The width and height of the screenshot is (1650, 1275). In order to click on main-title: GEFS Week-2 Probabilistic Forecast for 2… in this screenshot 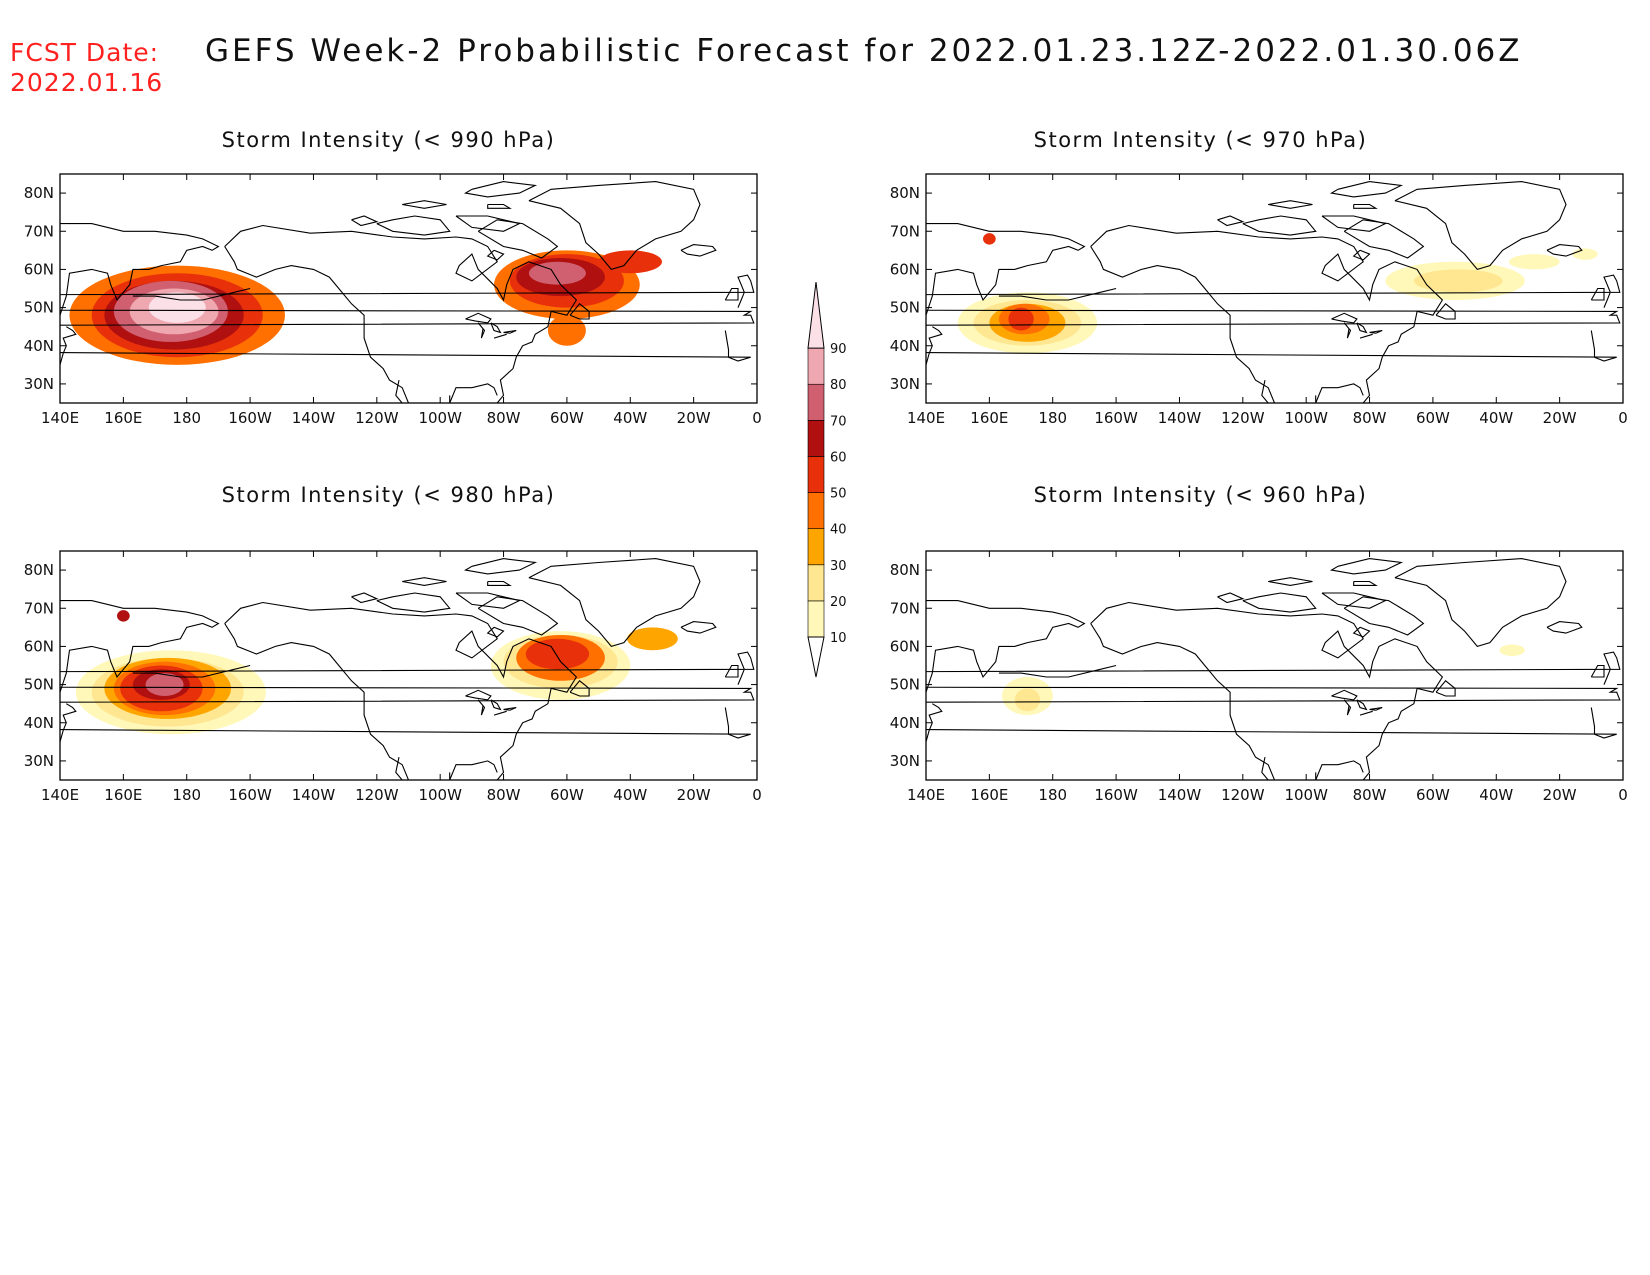, I will do `click(864, 51)`.